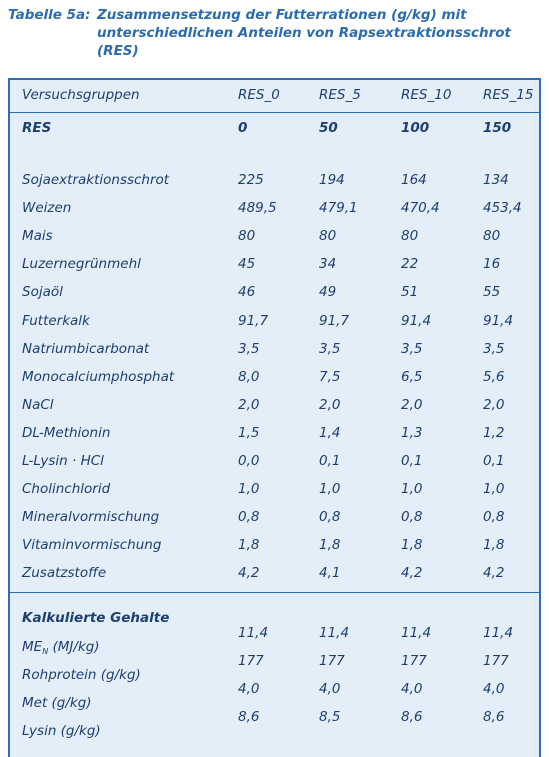 Image resolution: width=549 pixels, height=757 pixels. Describe the element at coordinates (37, 128) in the screenshot. I see `res-row-label: RES` at that location.